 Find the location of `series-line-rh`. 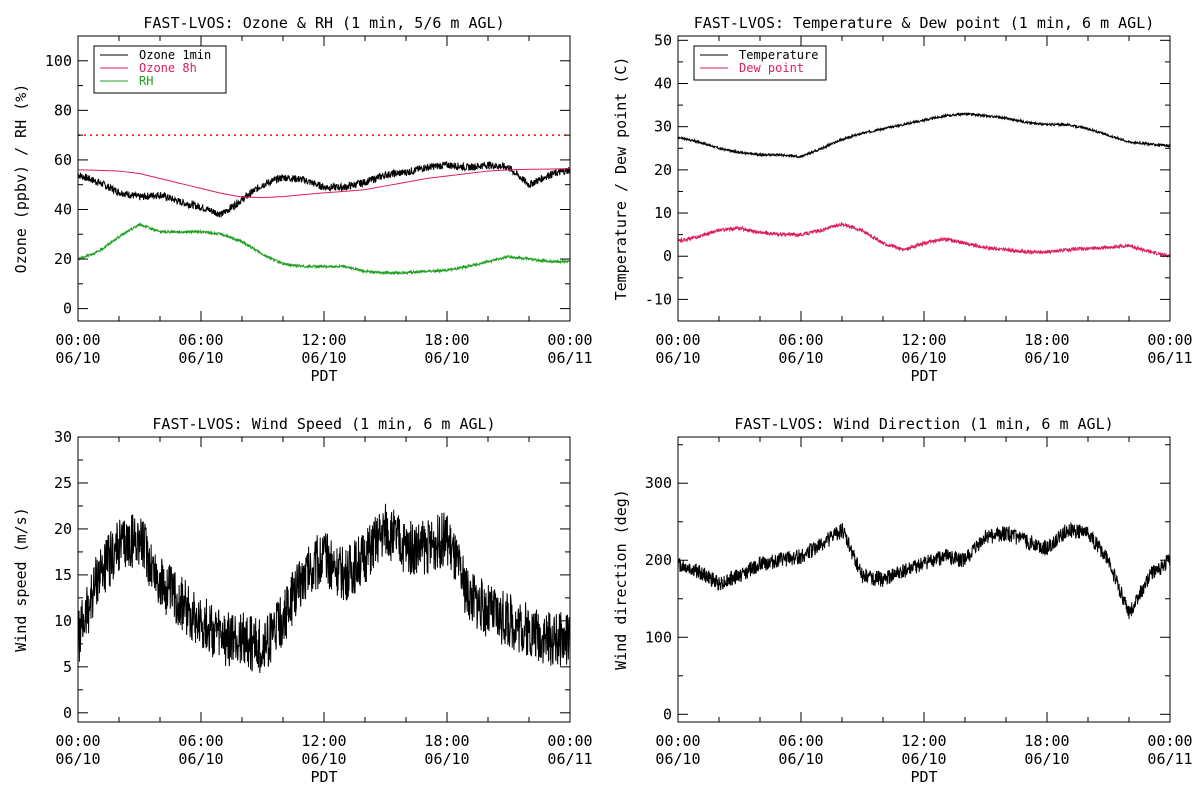

series-line-rh is located at coordinates (324, 248).